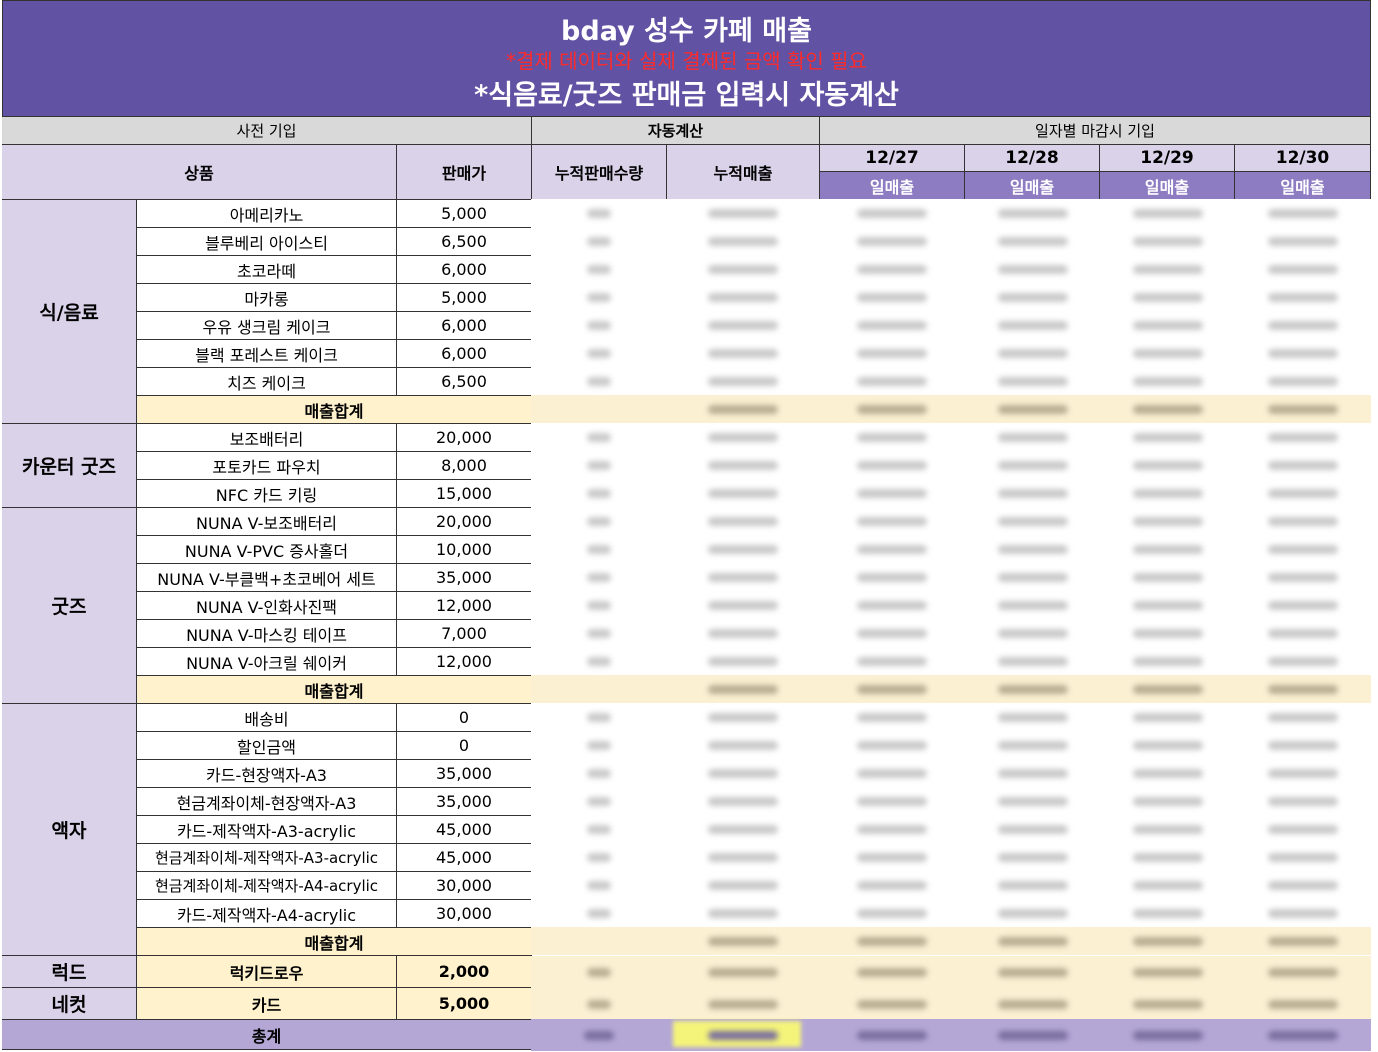 The height and width of the screenshot is (1052, 1378). What do you see at coordinates (267, 466) in the screenshot?
I see `product-name: 포토카드 파우치` at bounding box center [267, 466].